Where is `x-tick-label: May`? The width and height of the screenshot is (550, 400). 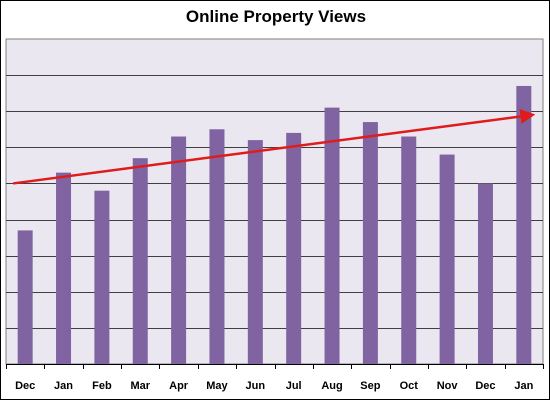 x-tick-label: May is located at coordinates (217, 386).